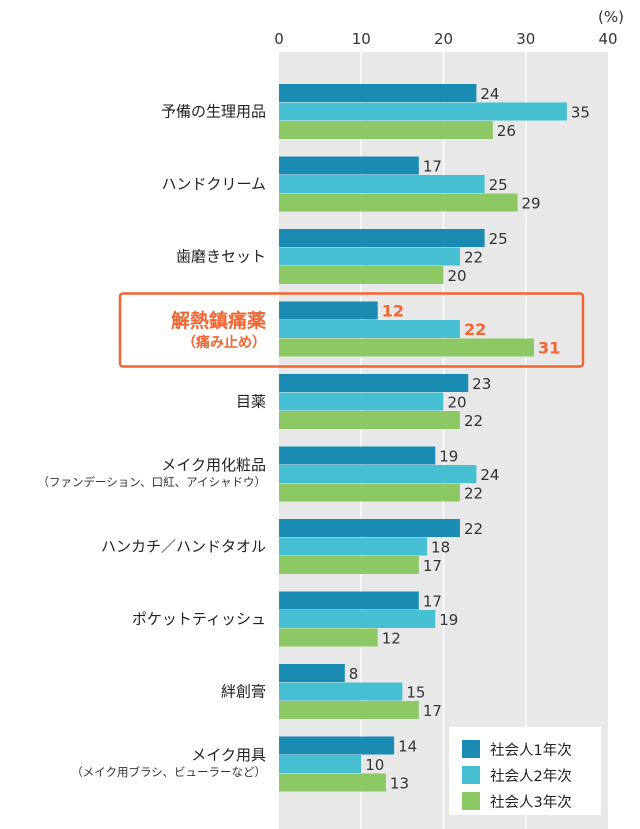 This screenshot has width=640, height=829. Describe the element at coordinates (213, 112) in the screenshot. I see `category-label: 予備の生理用品` at that location.